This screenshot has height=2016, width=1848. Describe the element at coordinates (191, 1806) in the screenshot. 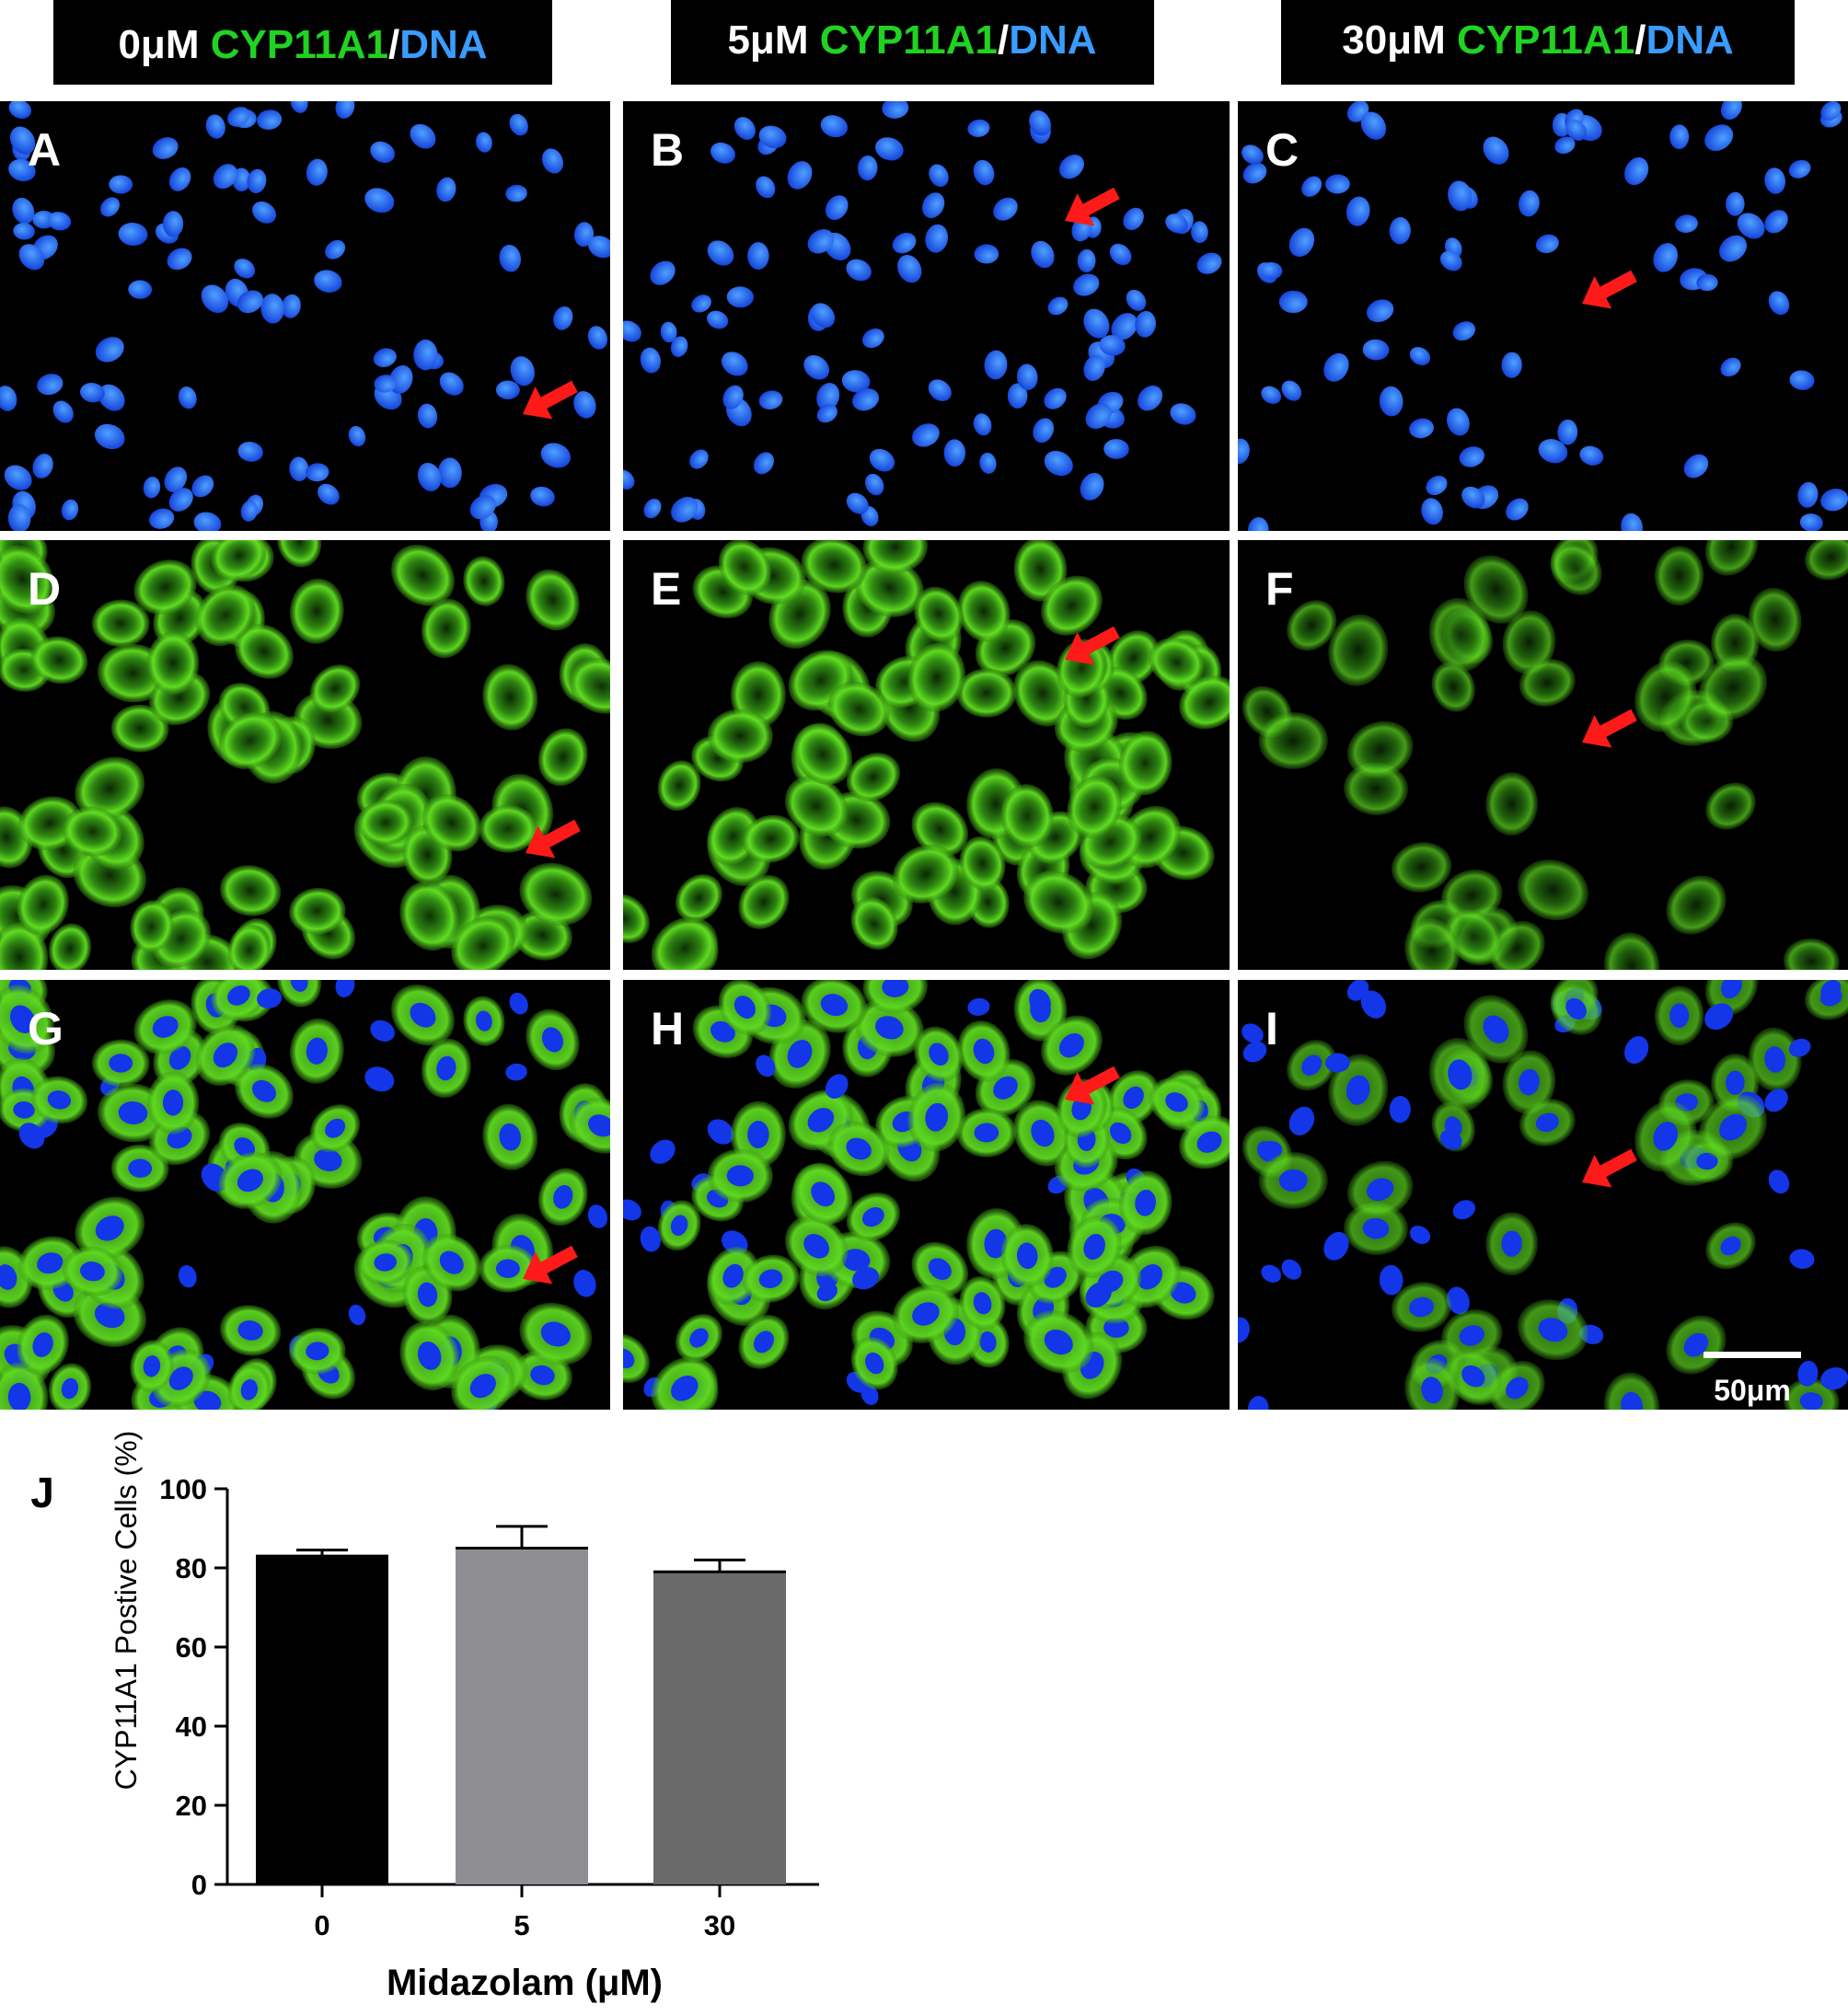

I see `y-tick-label: 20` at that location.